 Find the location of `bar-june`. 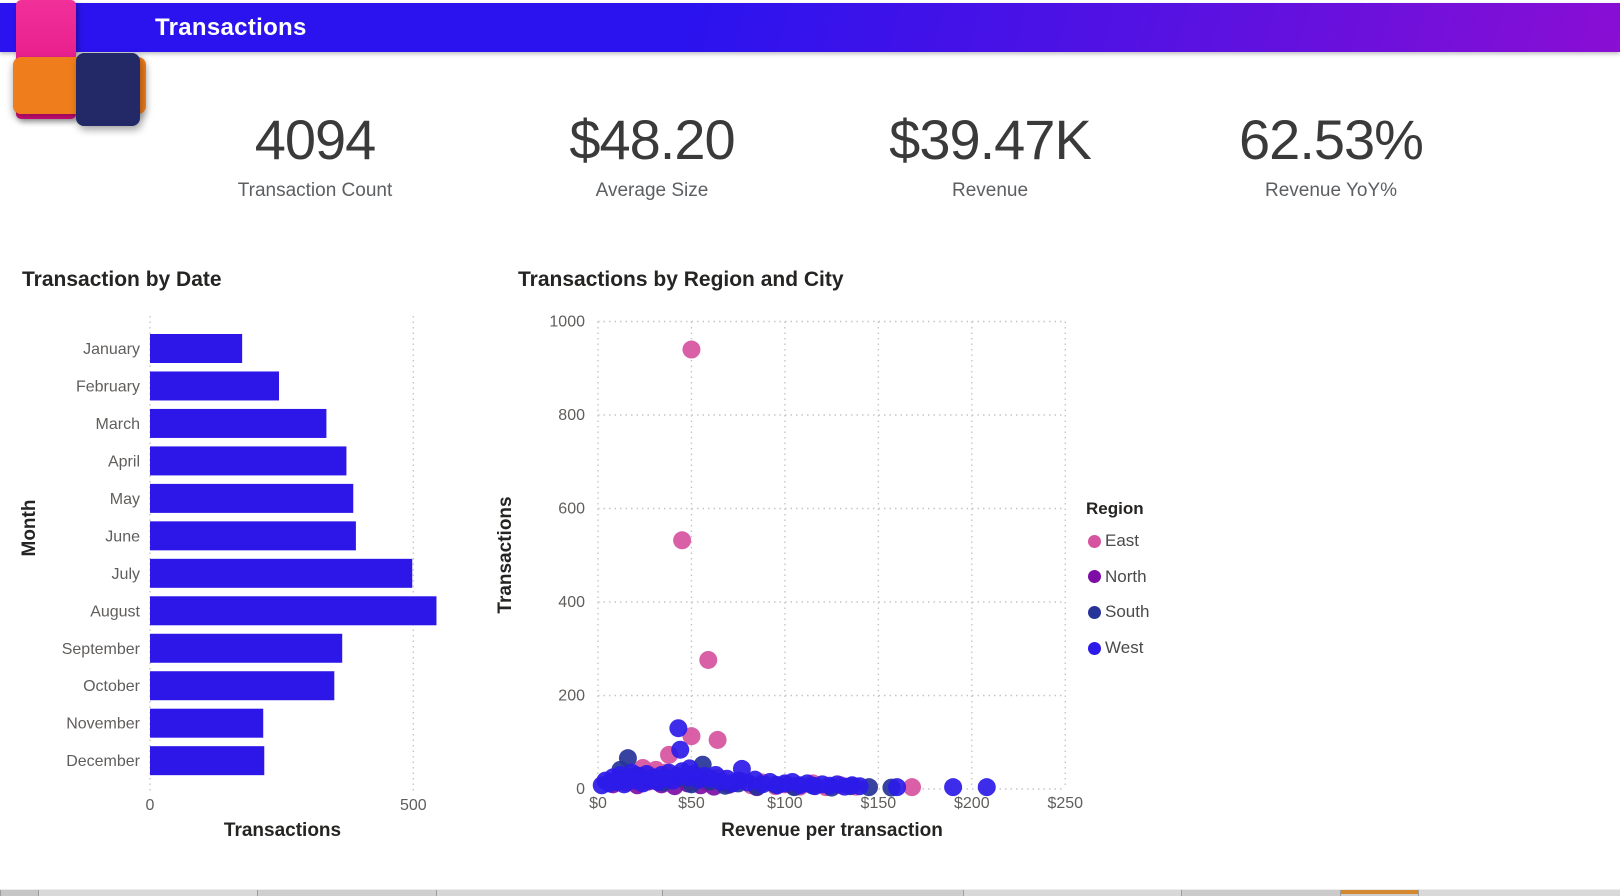

bar-june is located at coordinates (253, 536).